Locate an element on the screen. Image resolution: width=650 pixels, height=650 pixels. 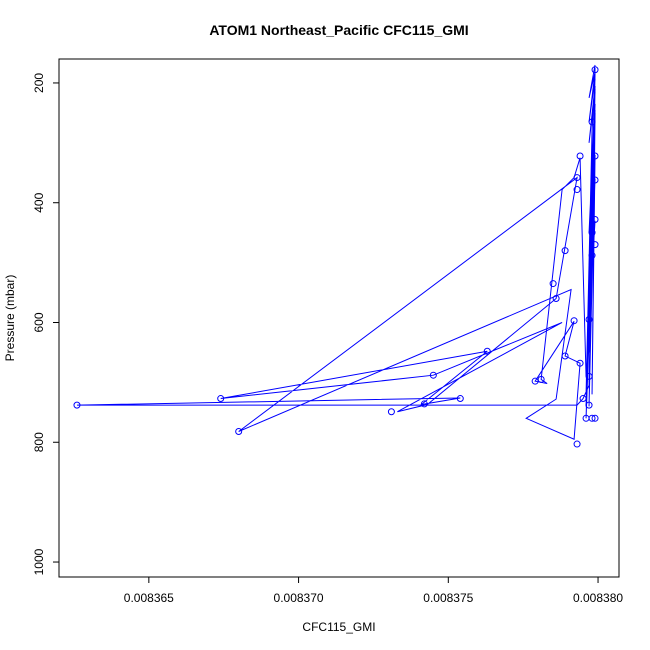
y-tick-label: 400 is located at coordinates (39, 202).